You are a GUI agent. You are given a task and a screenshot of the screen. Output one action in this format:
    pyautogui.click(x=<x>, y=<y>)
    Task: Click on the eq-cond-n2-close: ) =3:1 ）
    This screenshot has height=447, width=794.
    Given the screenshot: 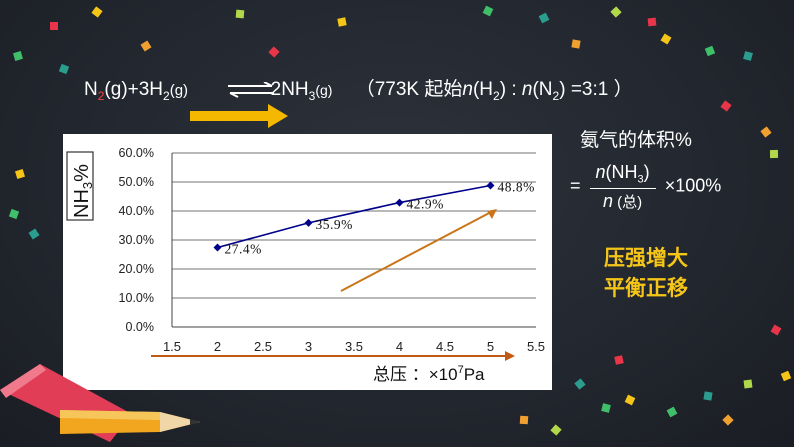 What is the action you would take?
    pyautogui.click(x=596, y=89)
    